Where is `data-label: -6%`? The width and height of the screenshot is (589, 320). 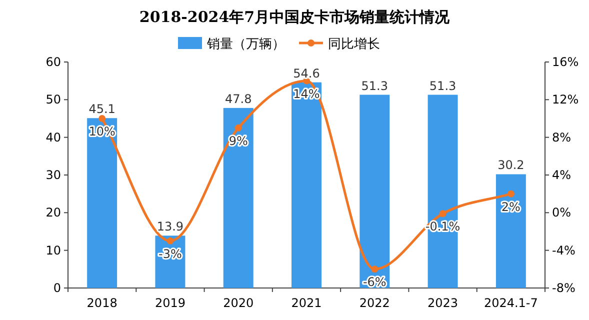 data-label: -6% is located at coordinates (374, 282).